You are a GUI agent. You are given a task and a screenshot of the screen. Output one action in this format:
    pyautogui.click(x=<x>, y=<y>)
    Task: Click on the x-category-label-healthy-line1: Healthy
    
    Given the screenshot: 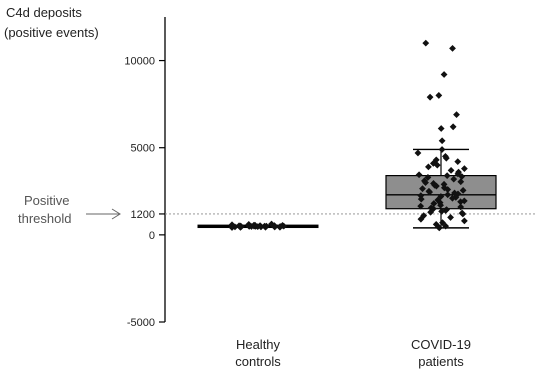 What is the action you would take?
    pyautogui.click(x=258, y=344)
    